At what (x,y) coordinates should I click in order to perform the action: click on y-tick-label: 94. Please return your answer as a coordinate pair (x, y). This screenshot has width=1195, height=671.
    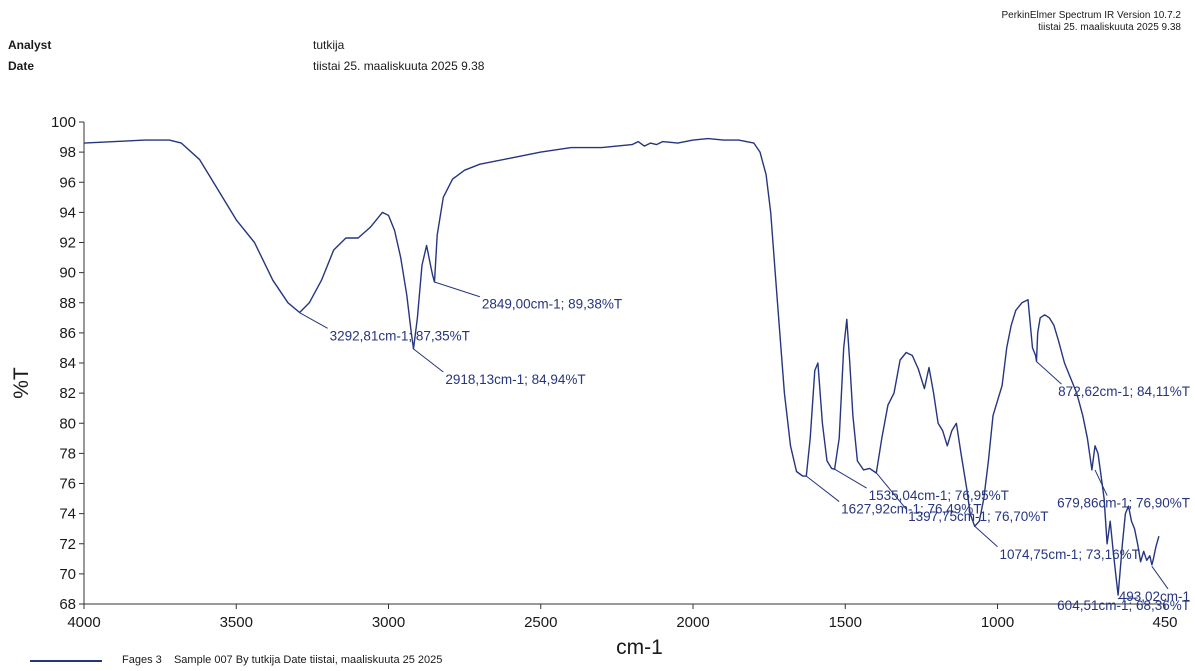
    Looking at the image, I should click on (67, 212).